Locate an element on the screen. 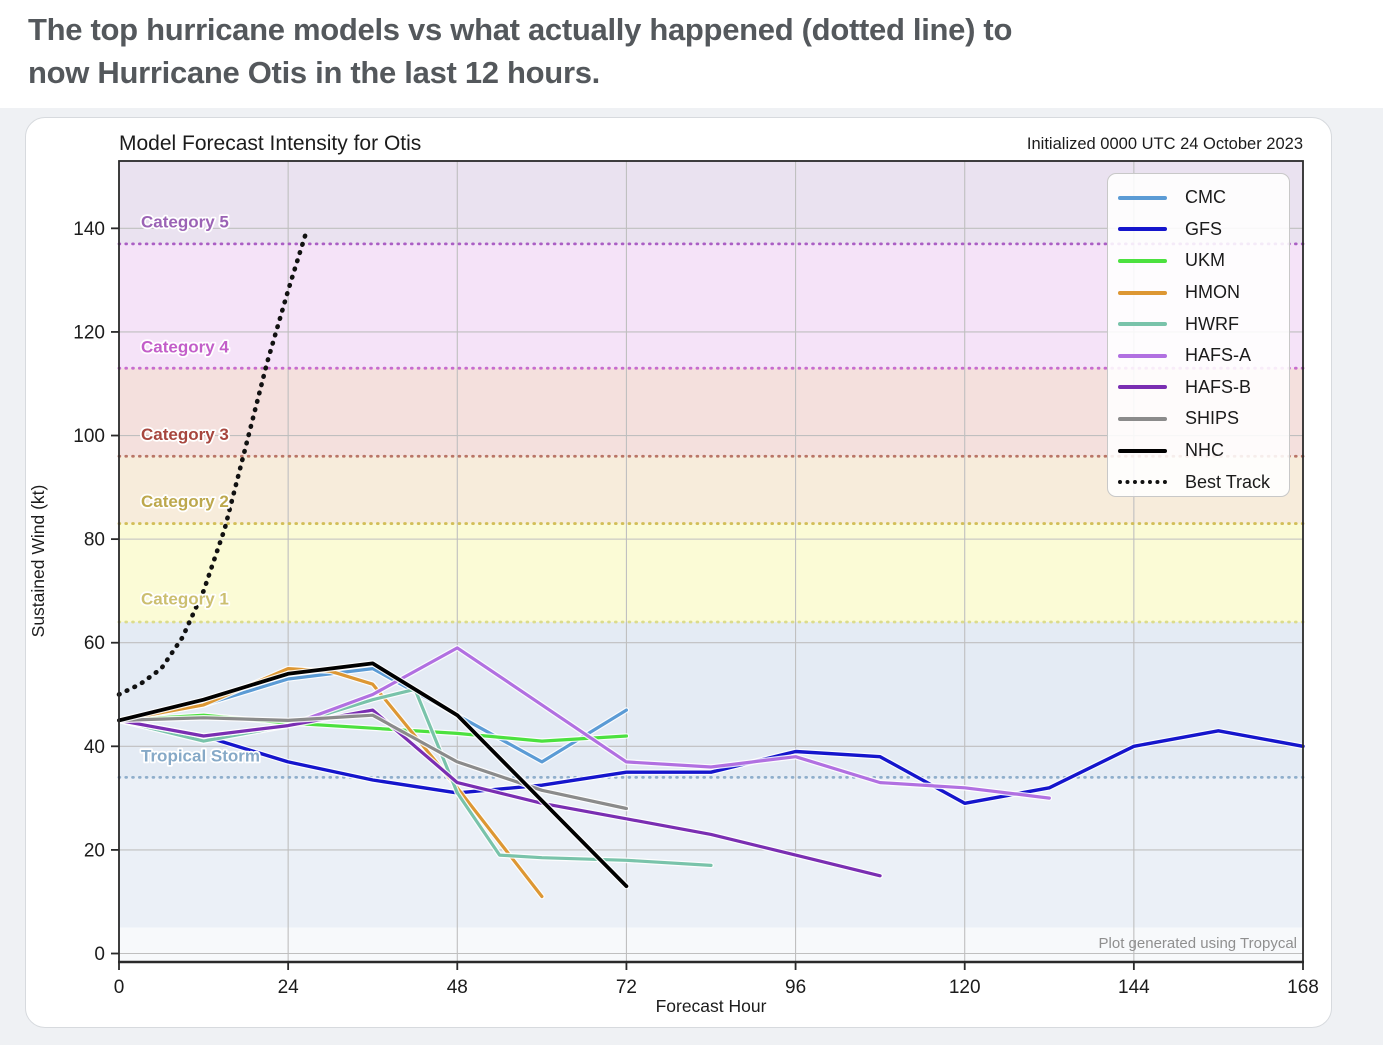  y-tick-label: 20 is located at coordinates (94, 850).